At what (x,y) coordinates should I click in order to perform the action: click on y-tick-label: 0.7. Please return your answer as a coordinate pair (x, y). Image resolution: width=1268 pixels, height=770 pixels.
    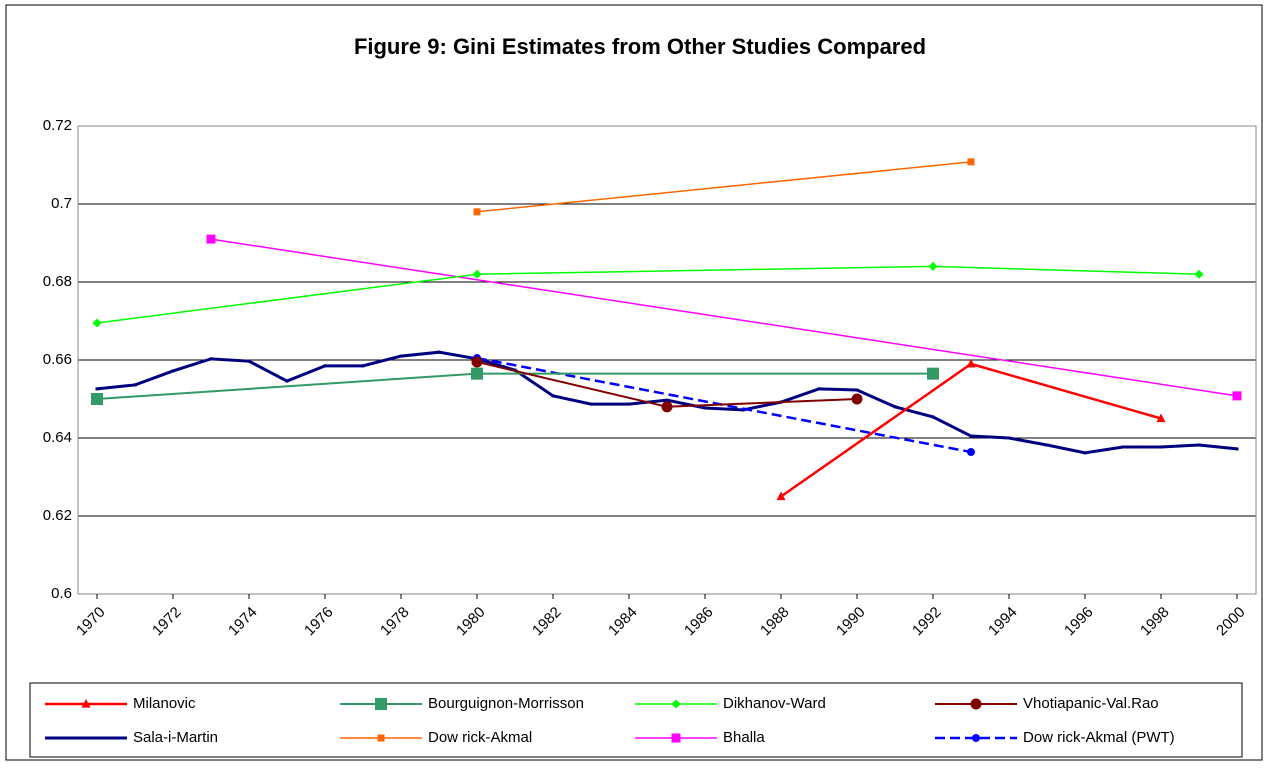
    Looking at the image, I should click on (61, 203).